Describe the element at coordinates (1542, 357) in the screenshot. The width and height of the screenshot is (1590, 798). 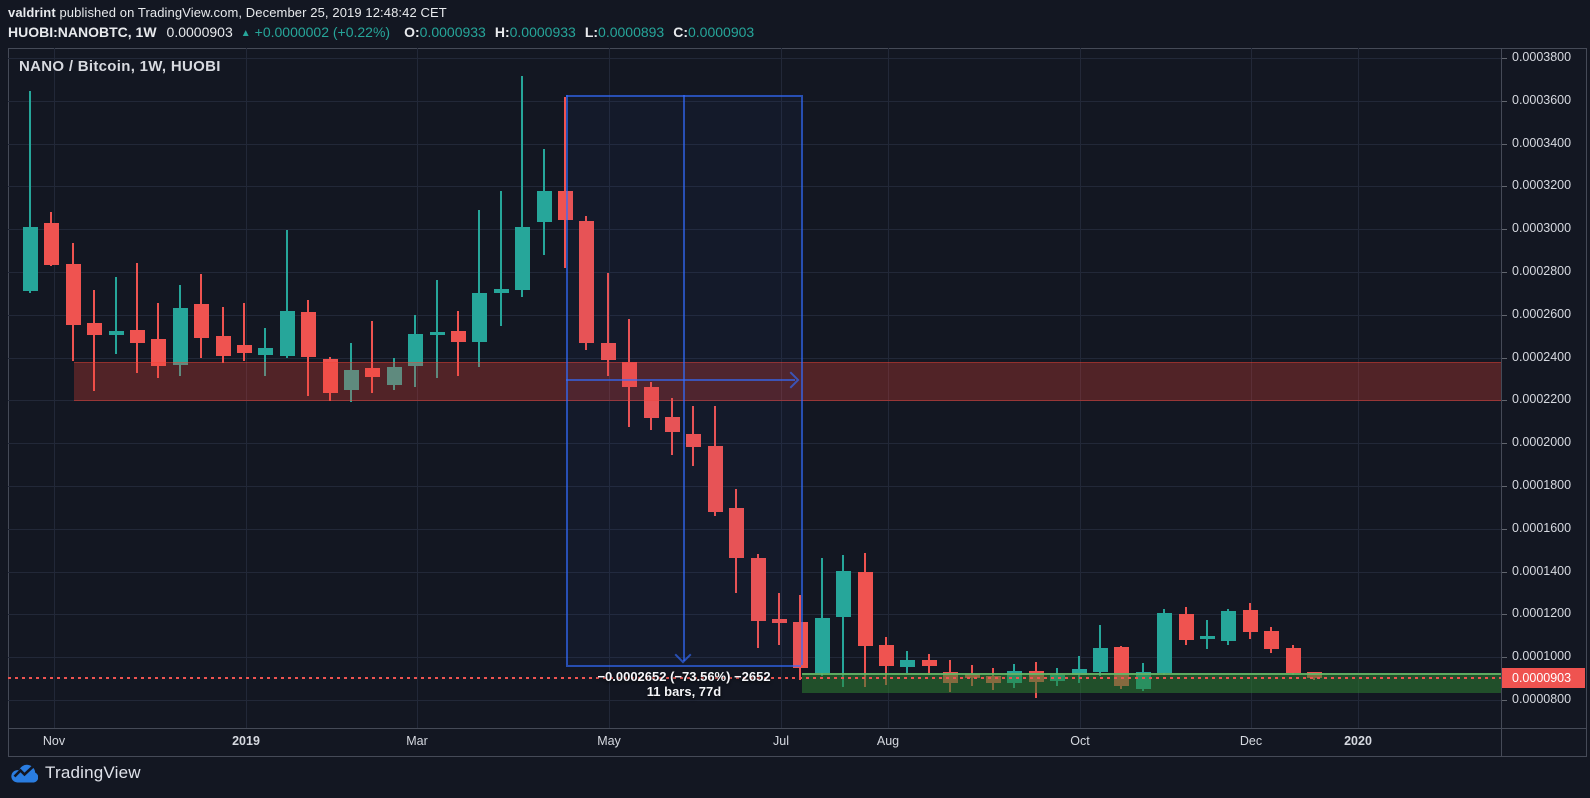
I see `y-axis-label: 0.0002400` at that location.